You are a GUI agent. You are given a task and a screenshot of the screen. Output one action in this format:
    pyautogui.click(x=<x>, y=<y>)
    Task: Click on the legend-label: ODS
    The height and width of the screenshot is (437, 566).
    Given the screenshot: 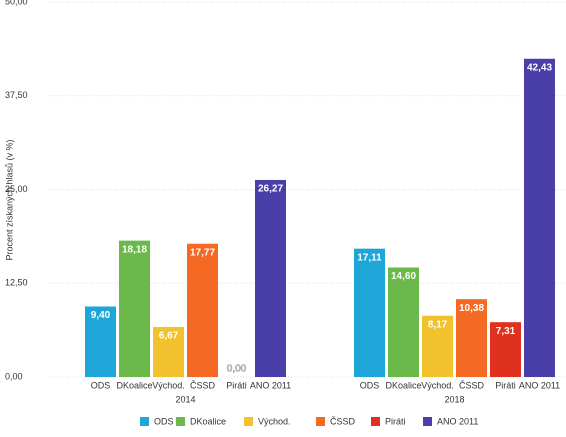 What is the action you would take?
    pyautogui.click(x=164, y=421)
    